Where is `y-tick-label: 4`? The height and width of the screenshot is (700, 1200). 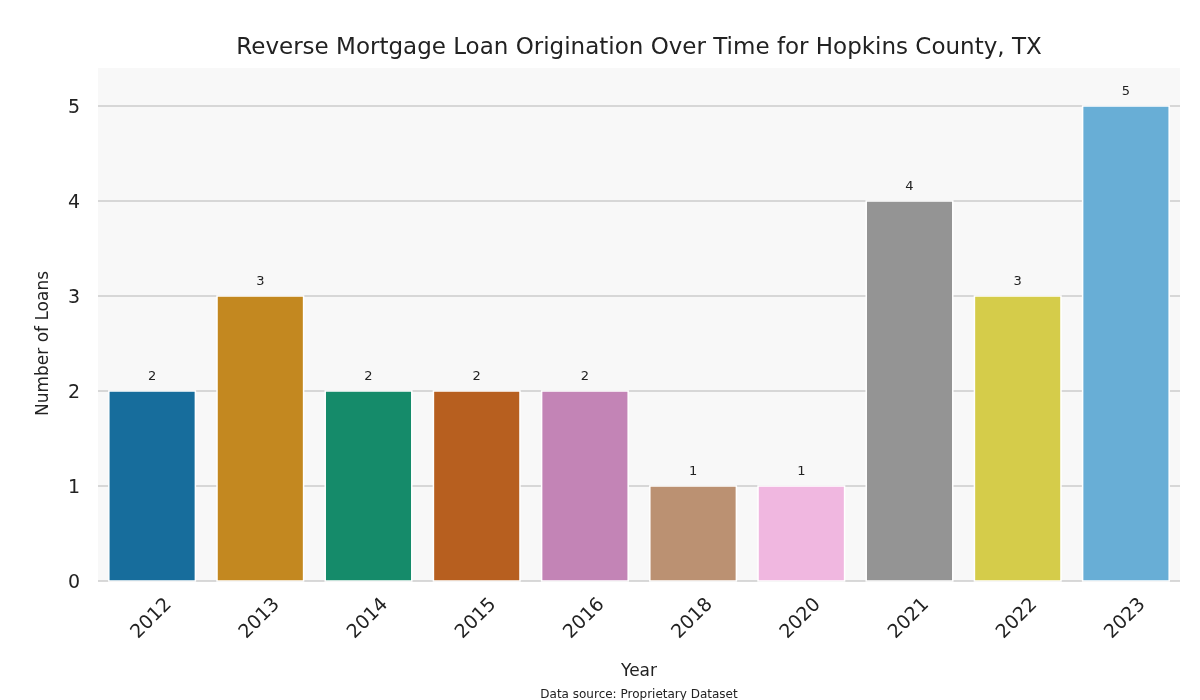
y-tick-label: 4 is located at coordinates (73, 200).